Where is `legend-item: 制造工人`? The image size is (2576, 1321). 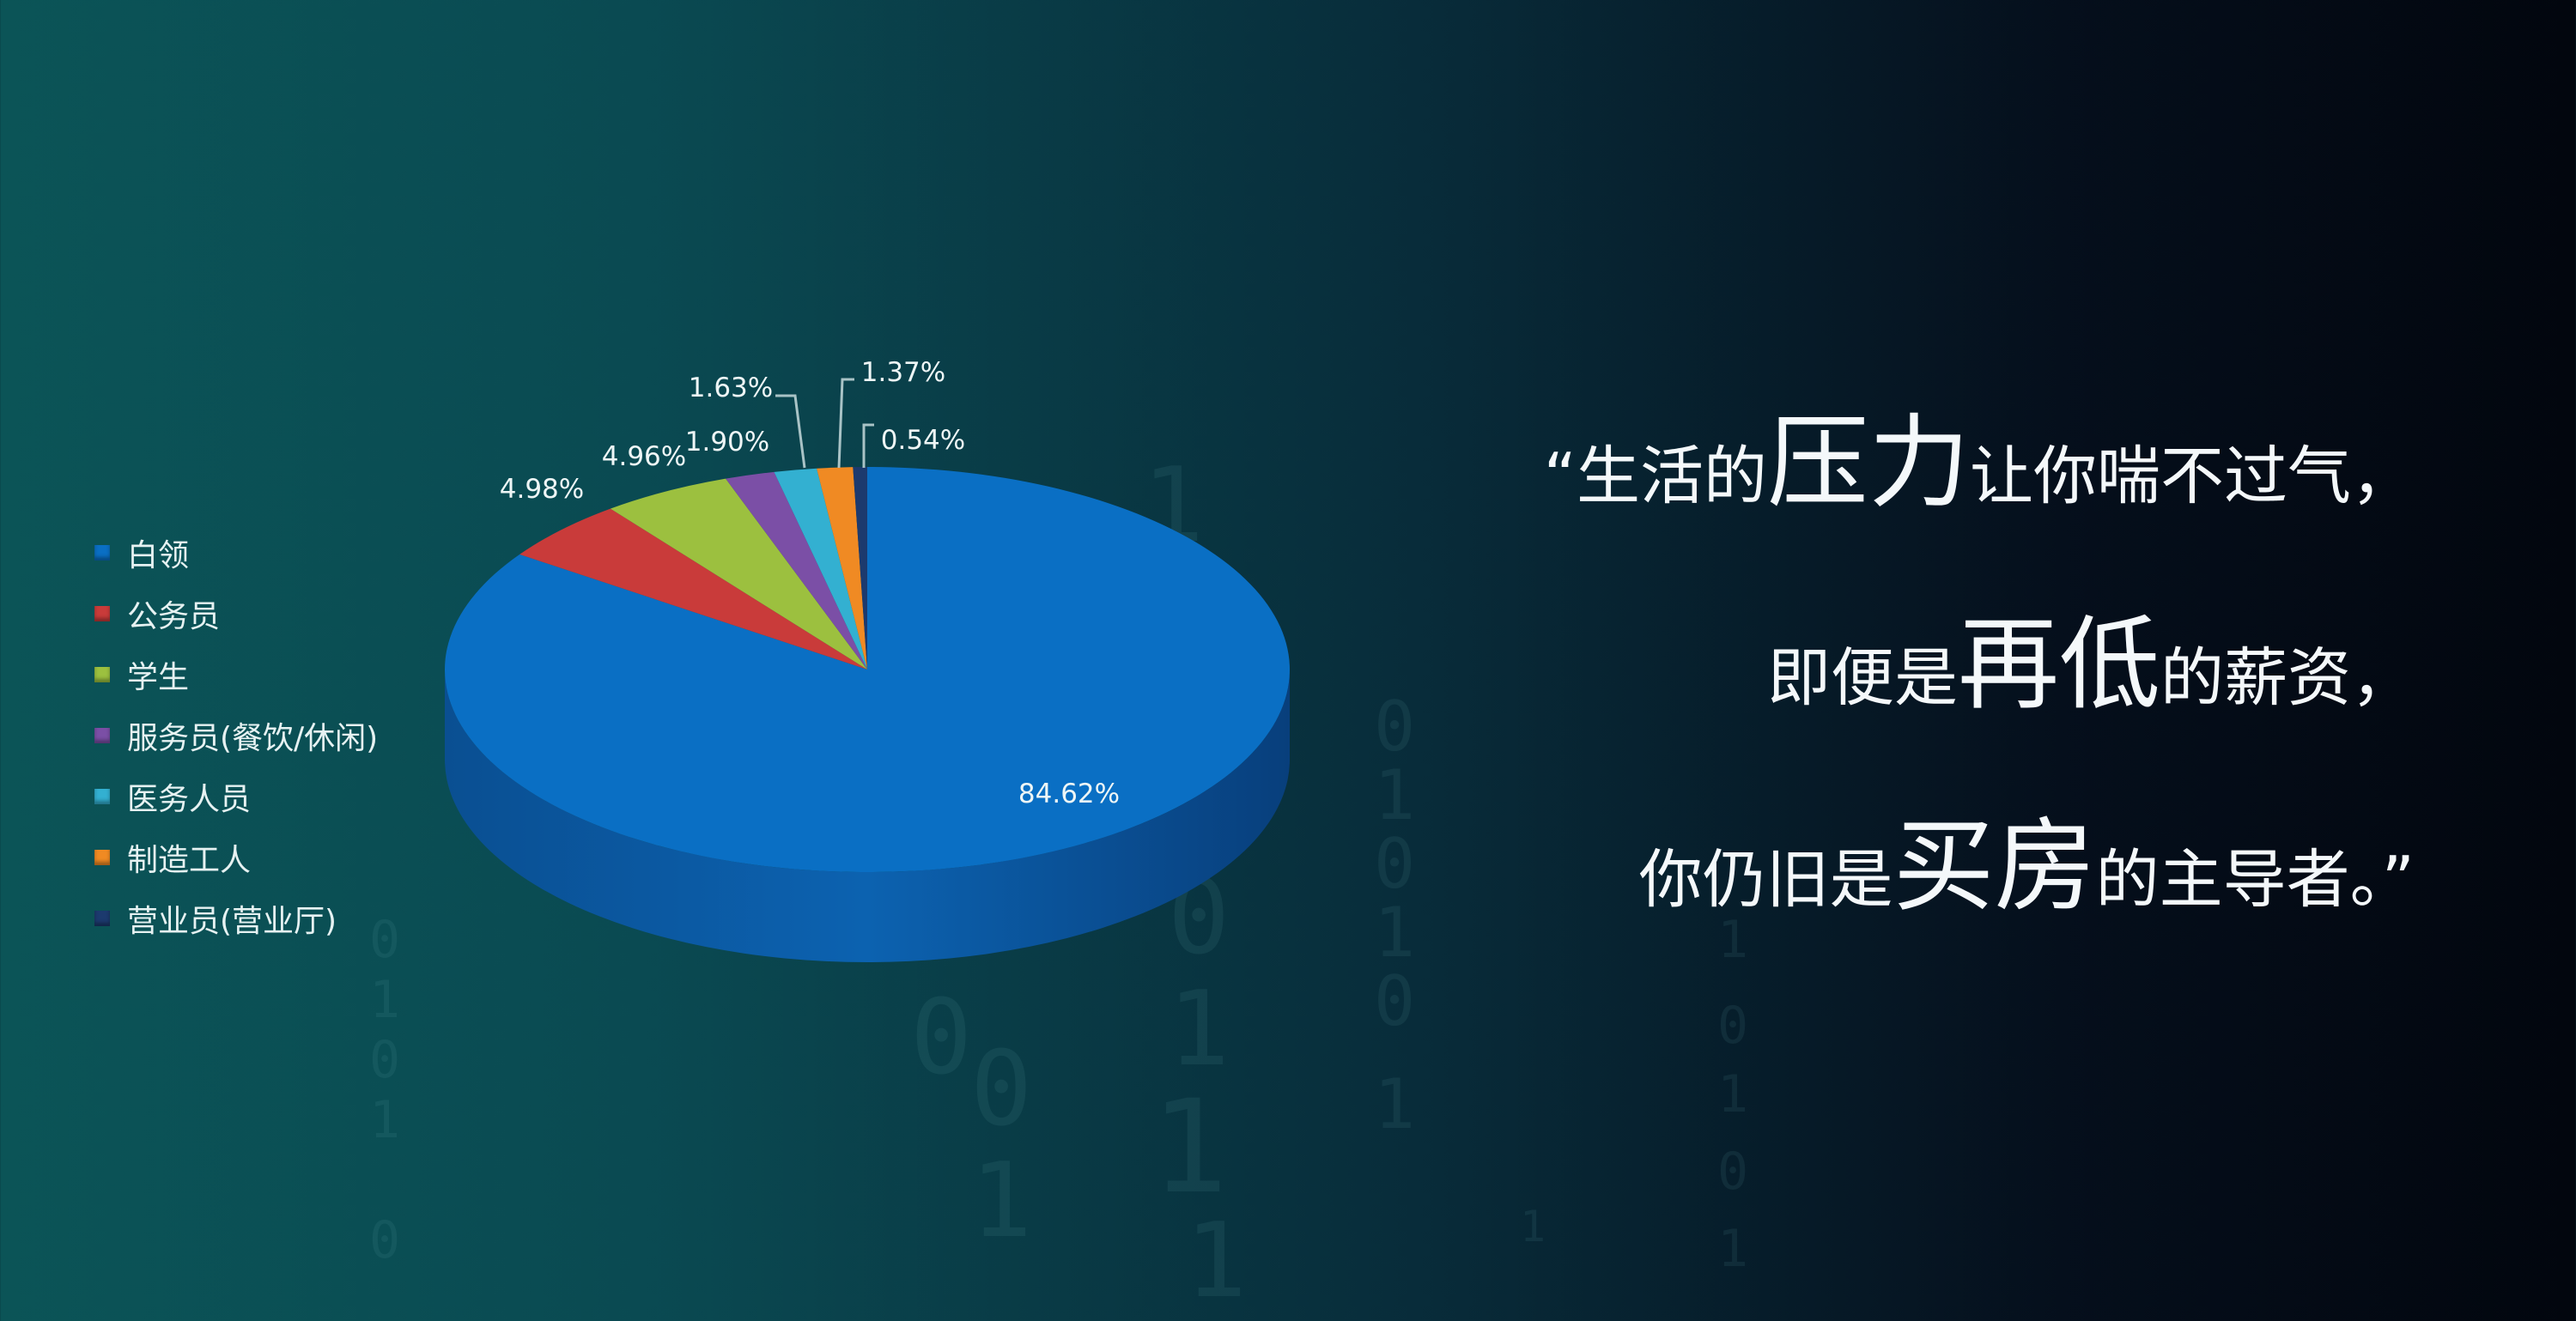 legend-item: 制造工人 is located at coordinates (236, 858).